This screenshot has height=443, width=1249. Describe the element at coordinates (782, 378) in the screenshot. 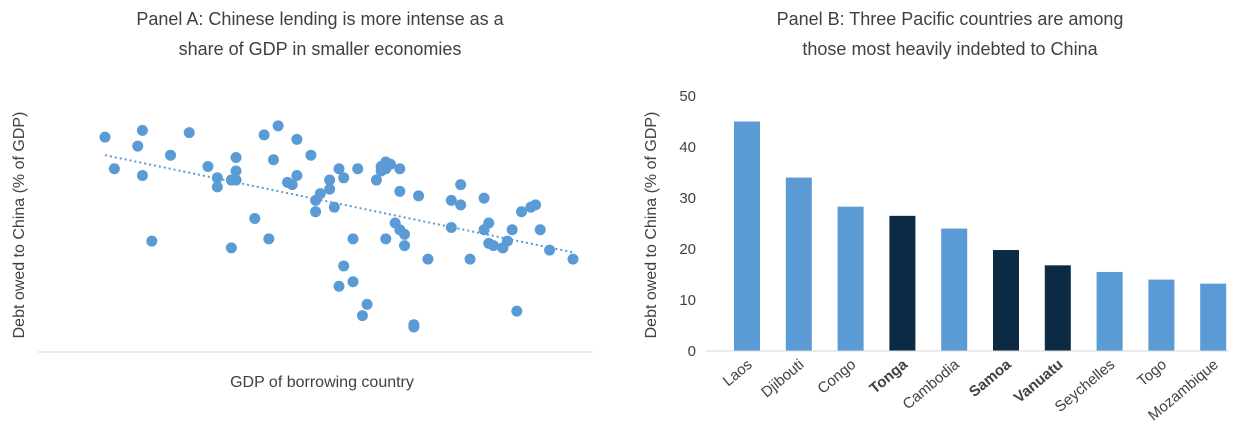

I see `category-label: Djibouti` at that location.